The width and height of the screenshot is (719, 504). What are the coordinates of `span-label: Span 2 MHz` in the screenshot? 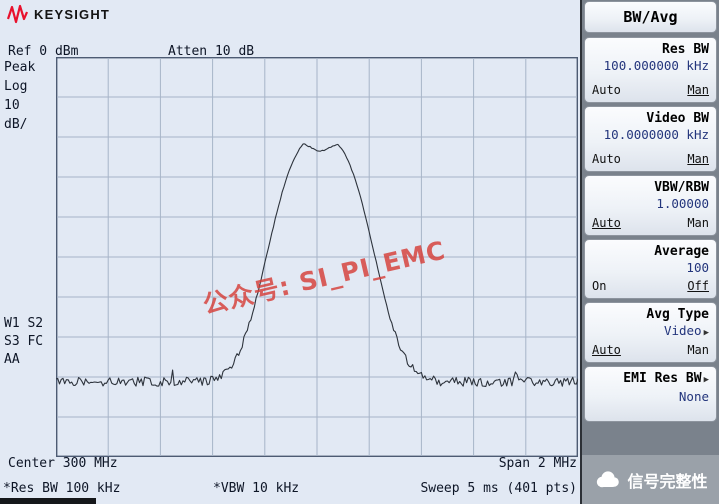 It's located at (537, 463).